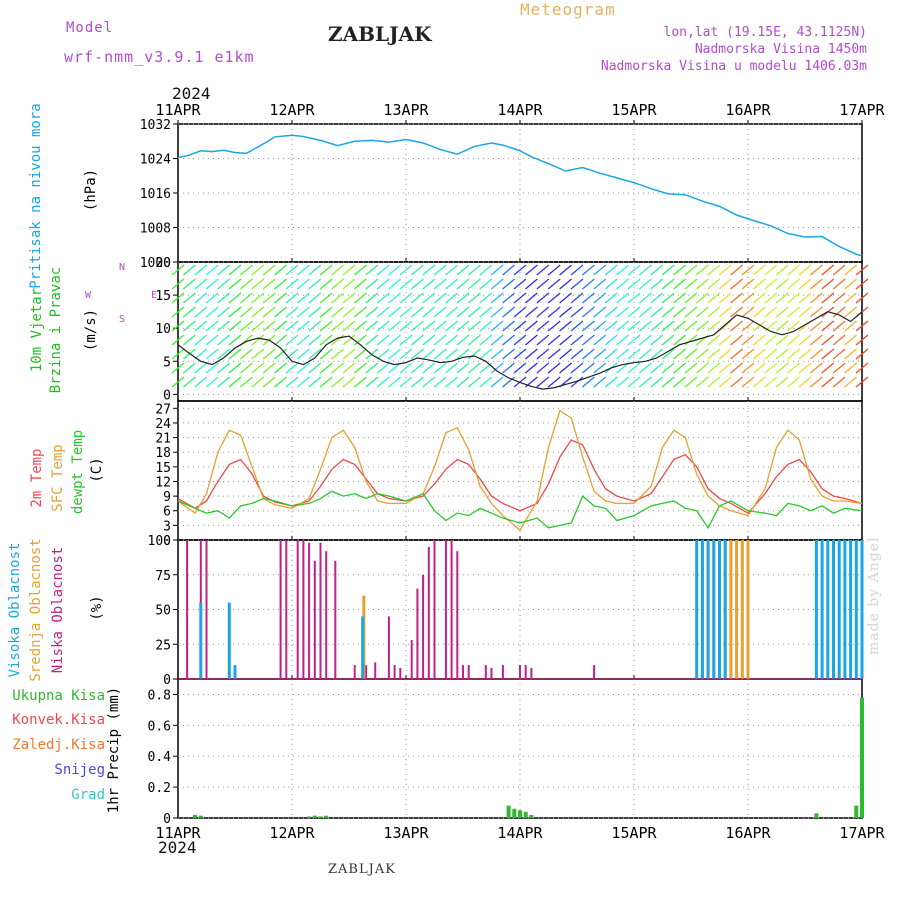 The height and width of the screenshot is (900, 900). I want to click on direction-north: N, so click(122, 267).